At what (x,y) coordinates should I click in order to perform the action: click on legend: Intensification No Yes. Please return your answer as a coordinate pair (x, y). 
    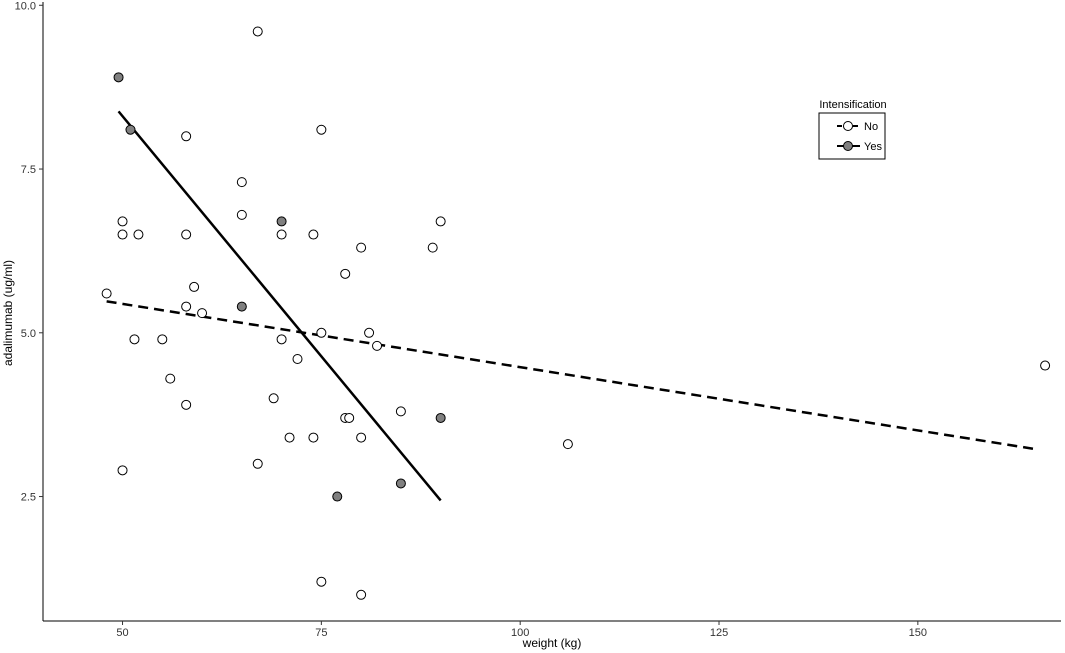
    Looking at the image, I should click on (852, 129).